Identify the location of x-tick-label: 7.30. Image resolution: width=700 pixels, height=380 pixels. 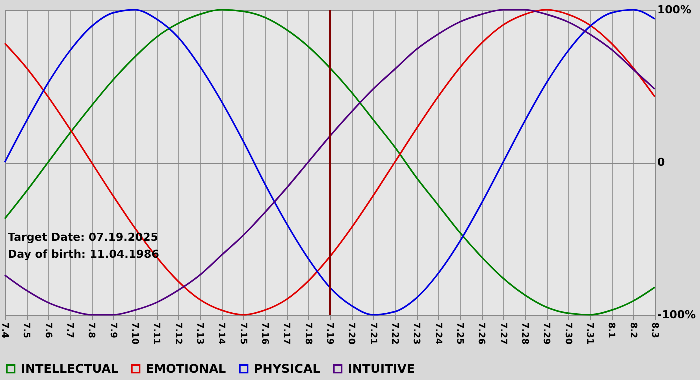
(567, 333).